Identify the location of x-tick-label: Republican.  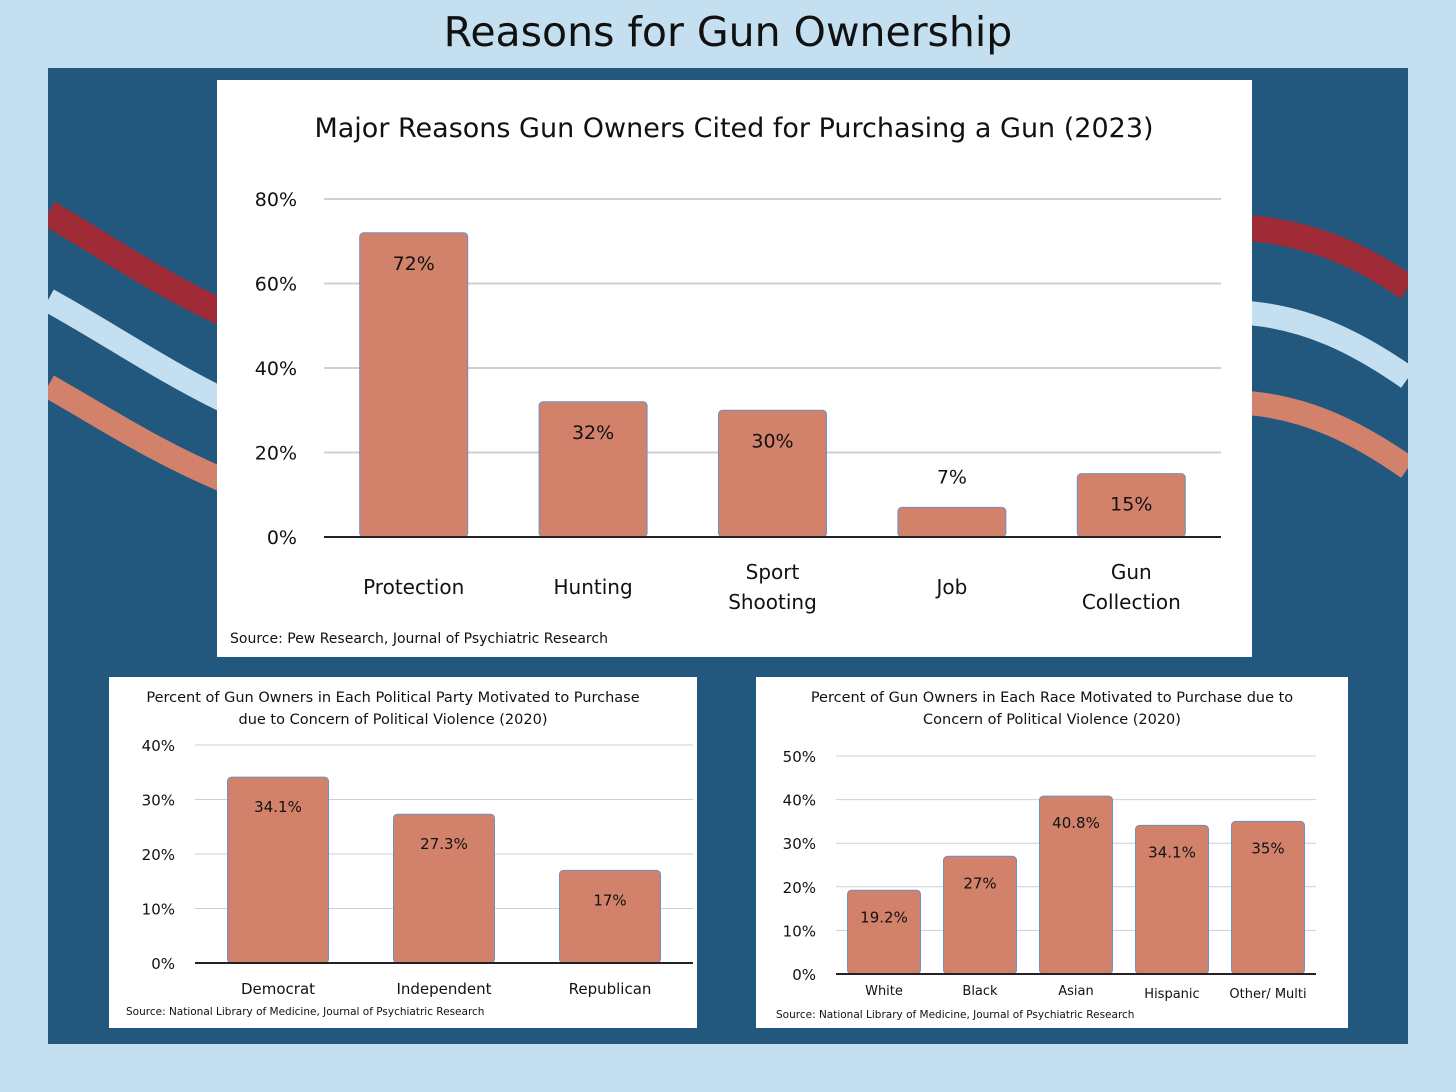
(610, 989).